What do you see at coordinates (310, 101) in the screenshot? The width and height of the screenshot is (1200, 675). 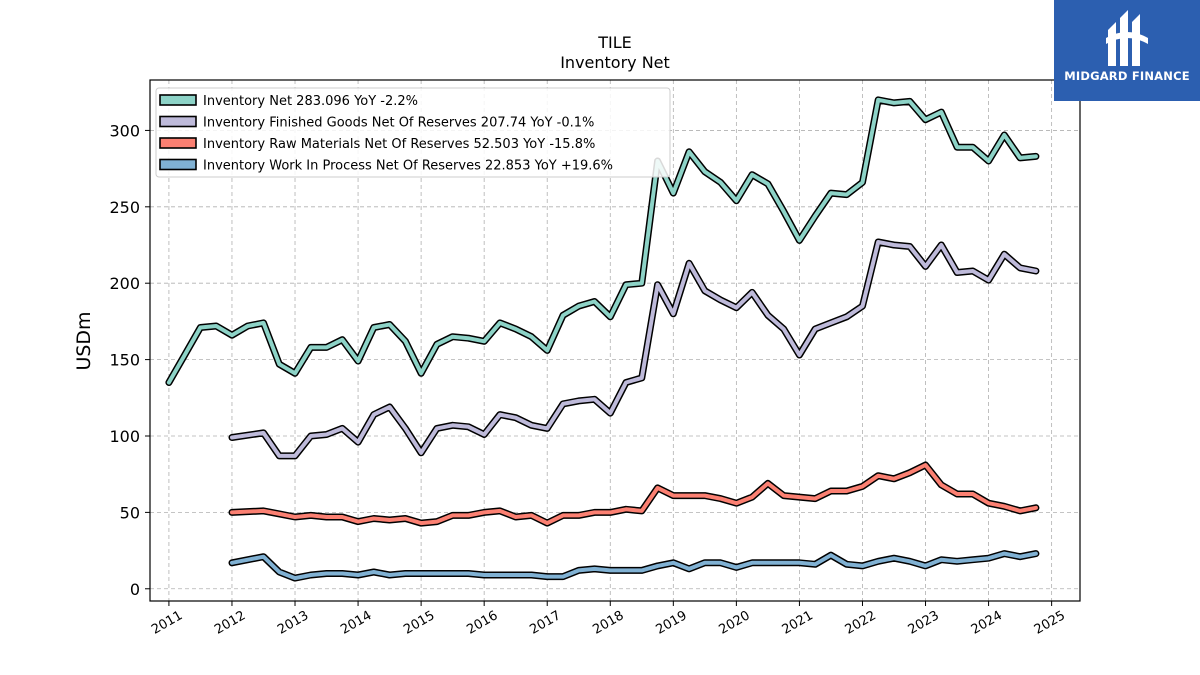 I see `legend-label-1: Inventory Net 283.096 YoY -2.2%` at bounding box center [310, 101].